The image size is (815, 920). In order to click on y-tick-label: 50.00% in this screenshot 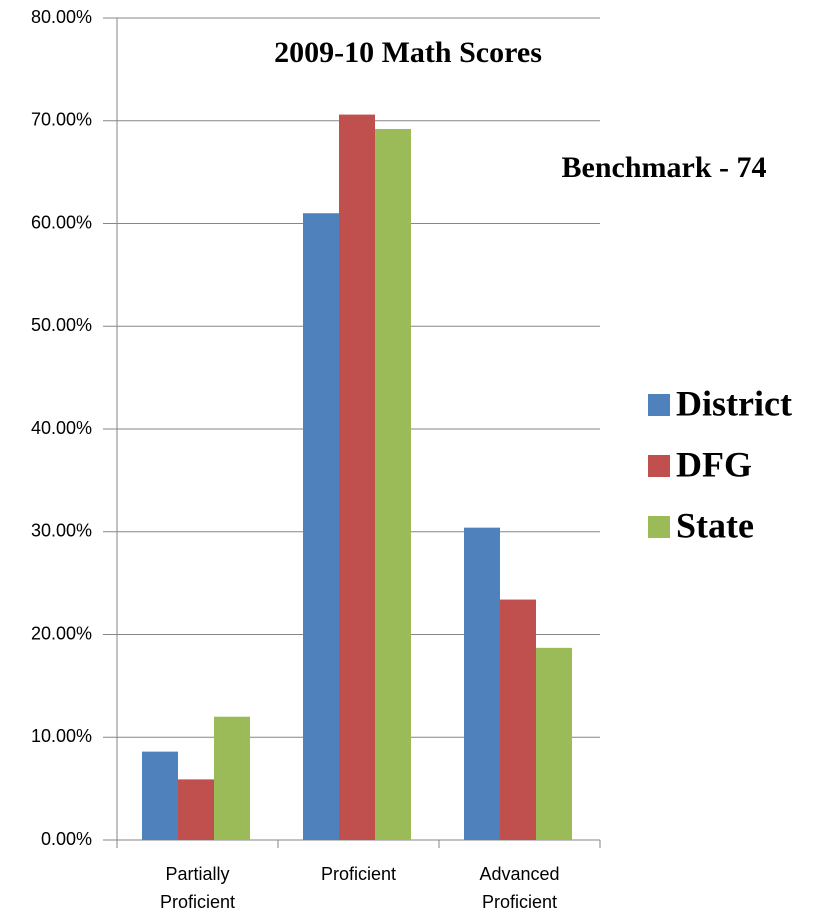, I will do `click(61, 325)`.